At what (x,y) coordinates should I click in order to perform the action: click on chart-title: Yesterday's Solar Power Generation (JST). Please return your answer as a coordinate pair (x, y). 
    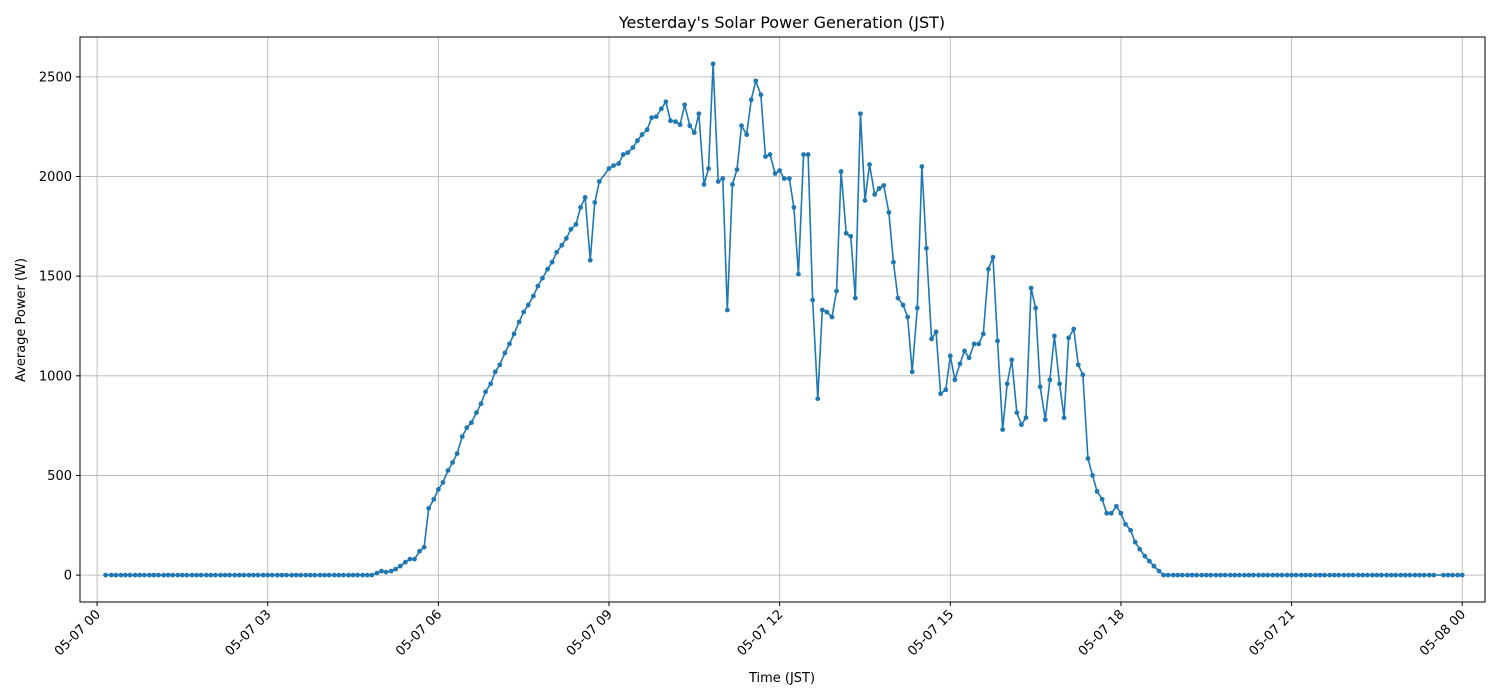
    Looking at the image, I should click on (781, 22).